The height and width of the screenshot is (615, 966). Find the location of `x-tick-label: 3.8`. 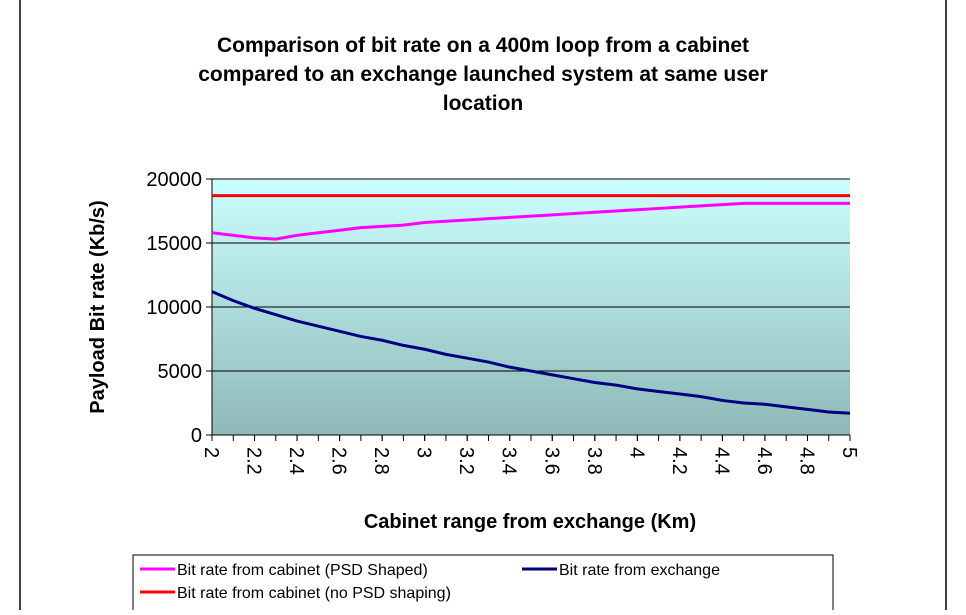

x-tick-label: 3.8 is located at coordinates (594, 461).